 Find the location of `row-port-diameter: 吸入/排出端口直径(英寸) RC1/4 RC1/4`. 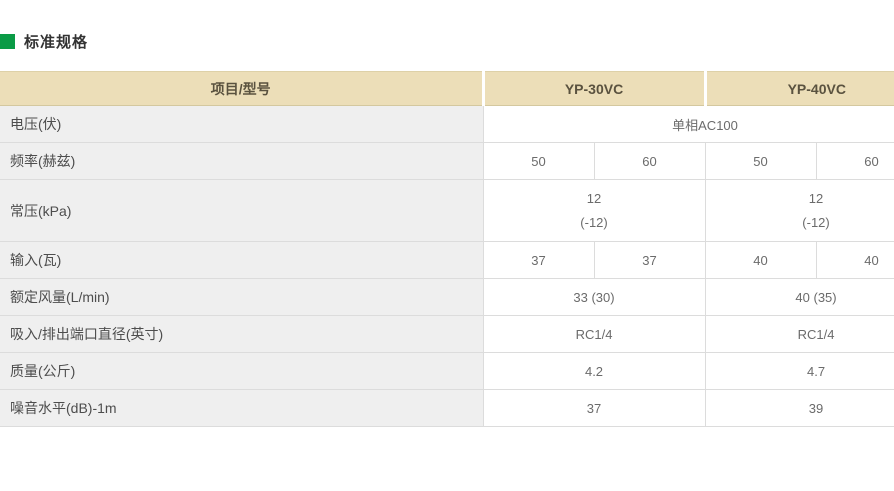

row-port-diameter: 吸入/排出端口直径(英寸) RC1/4 RC1/4 is located at coordinates (447, 334).